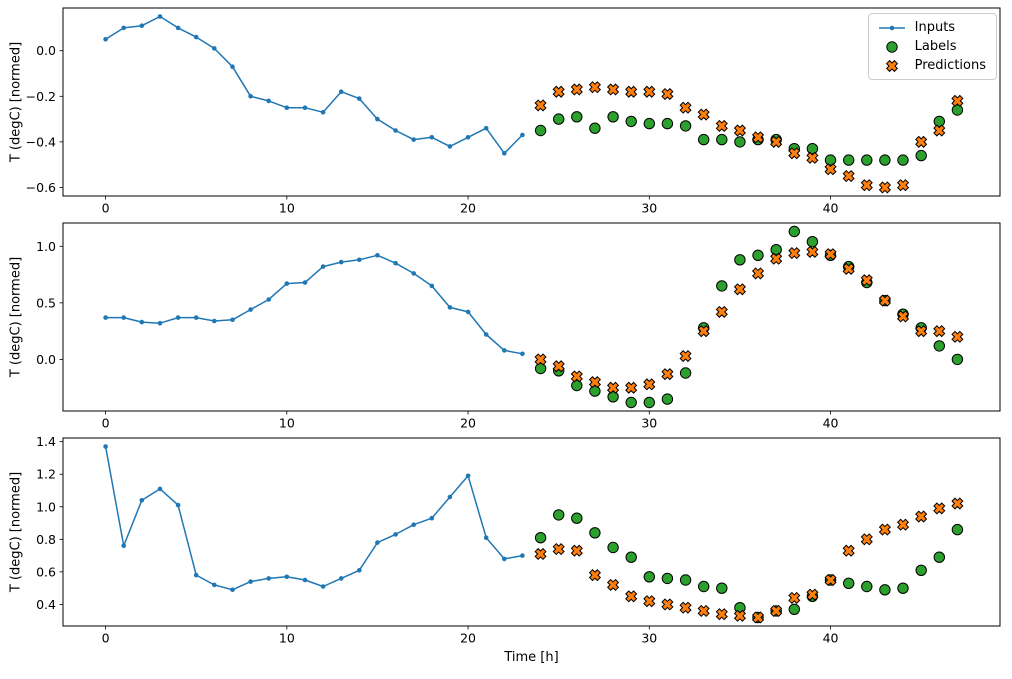 The image size is (1012, 679). Describe the element at coordinates (287, 423) in the screenshot. I see `x-tick-label: 10` at that location.